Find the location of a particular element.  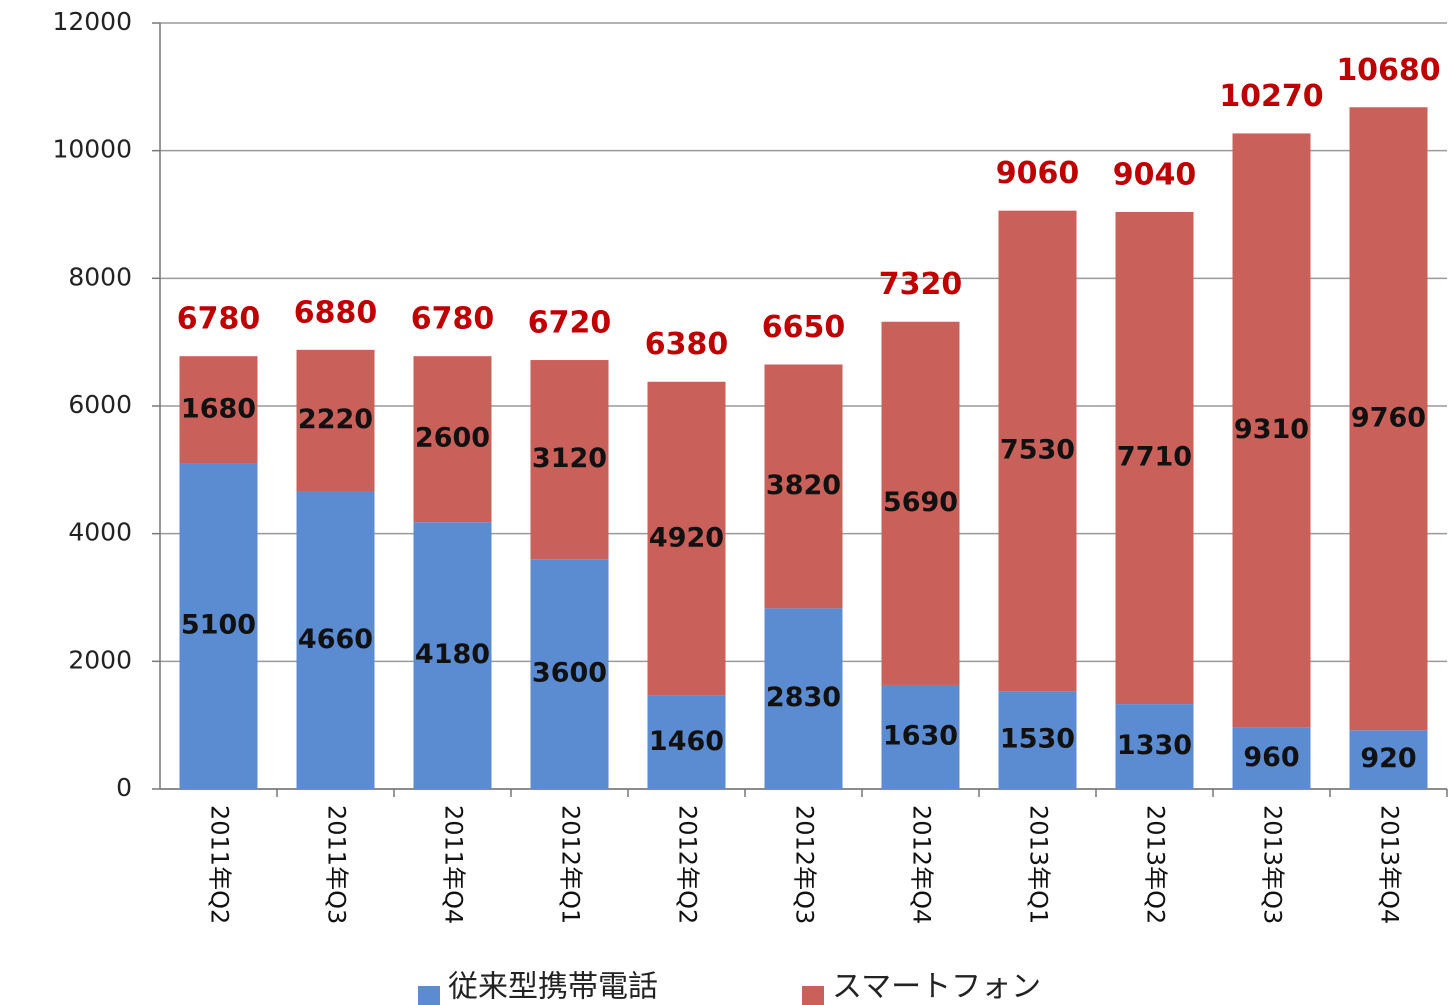

x-tick-label: 2013年Q2 is located at coordinates (1156, 864).